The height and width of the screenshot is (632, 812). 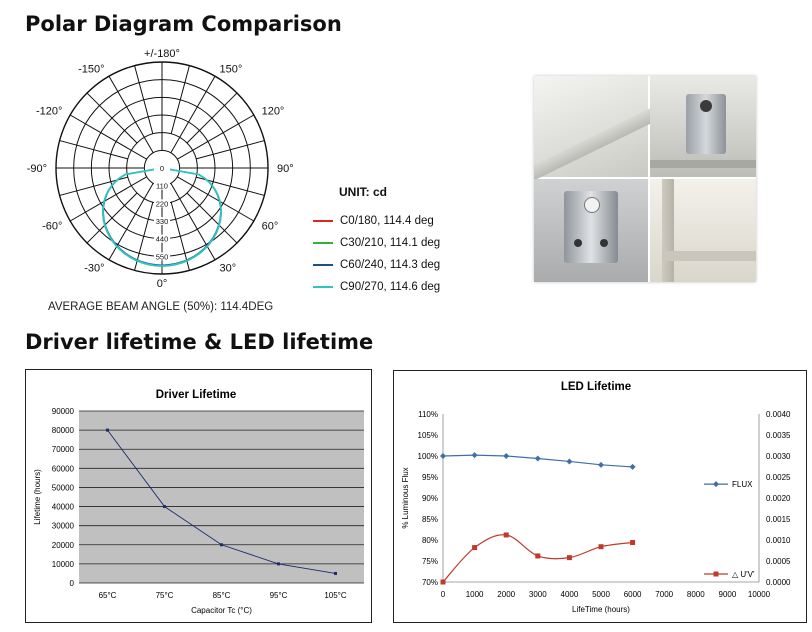 What do you see at coordinates (91, 69) in the screenshot?
I see `angle-label: -150°` at bounding box center [91, 69].